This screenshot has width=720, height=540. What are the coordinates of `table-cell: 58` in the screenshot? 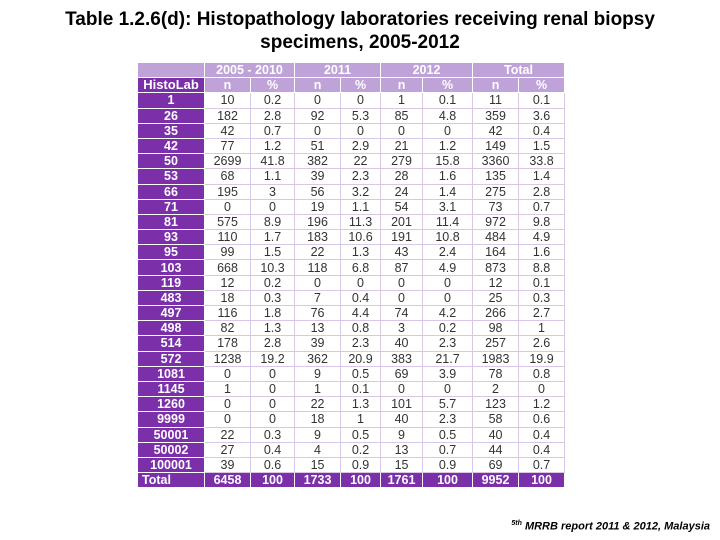 It's located at (496, 419).